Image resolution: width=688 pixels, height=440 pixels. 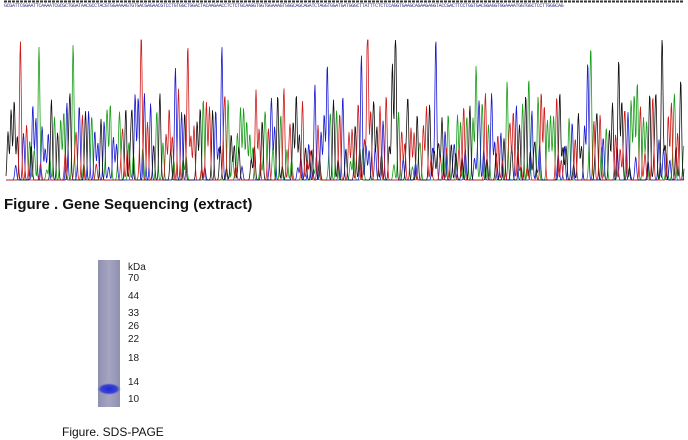 What do you see at coordinates (128, 204) in the screenshot?
I see `sequencing-caption: Figure . Gene Sequencing (extract)` at bounding box center [128, 204].